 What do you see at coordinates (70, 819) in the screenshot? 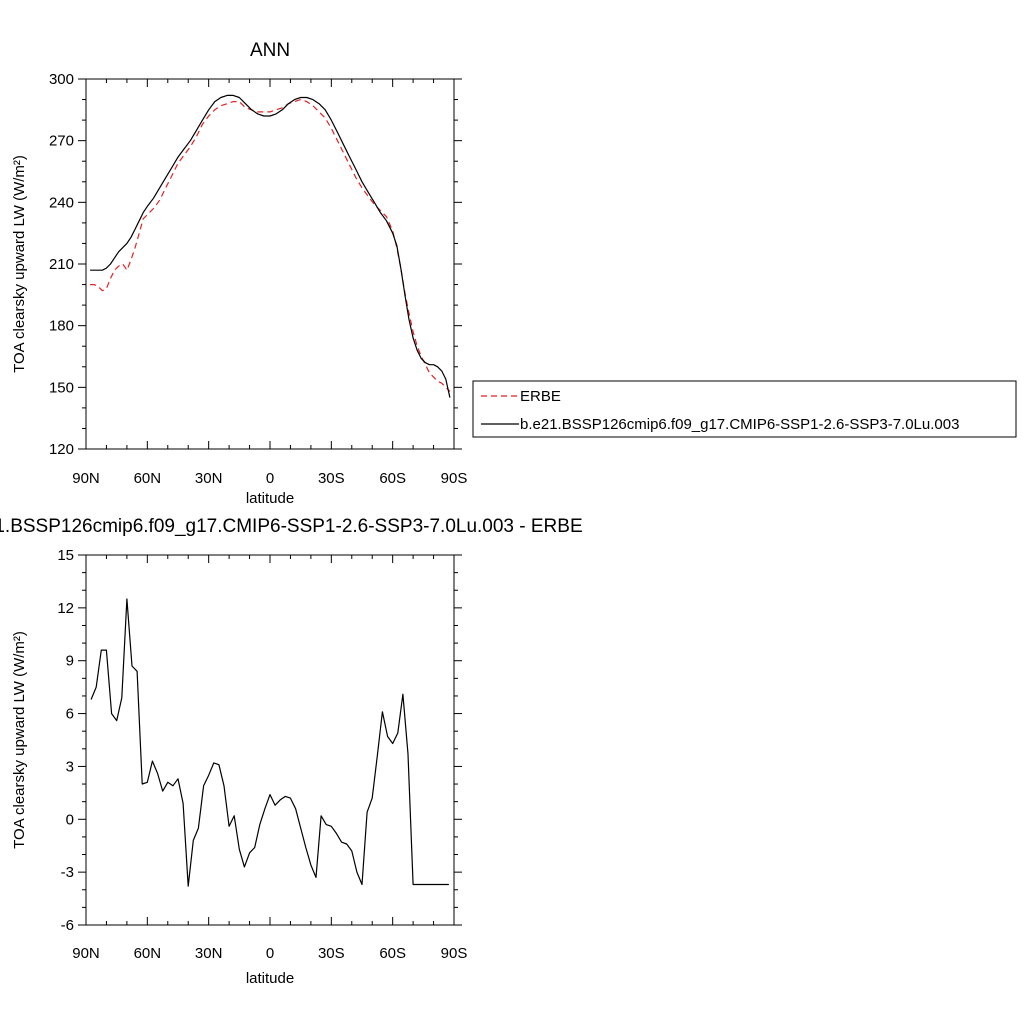
I see `y-tick-label: 0` at bounding box center [70, 819].